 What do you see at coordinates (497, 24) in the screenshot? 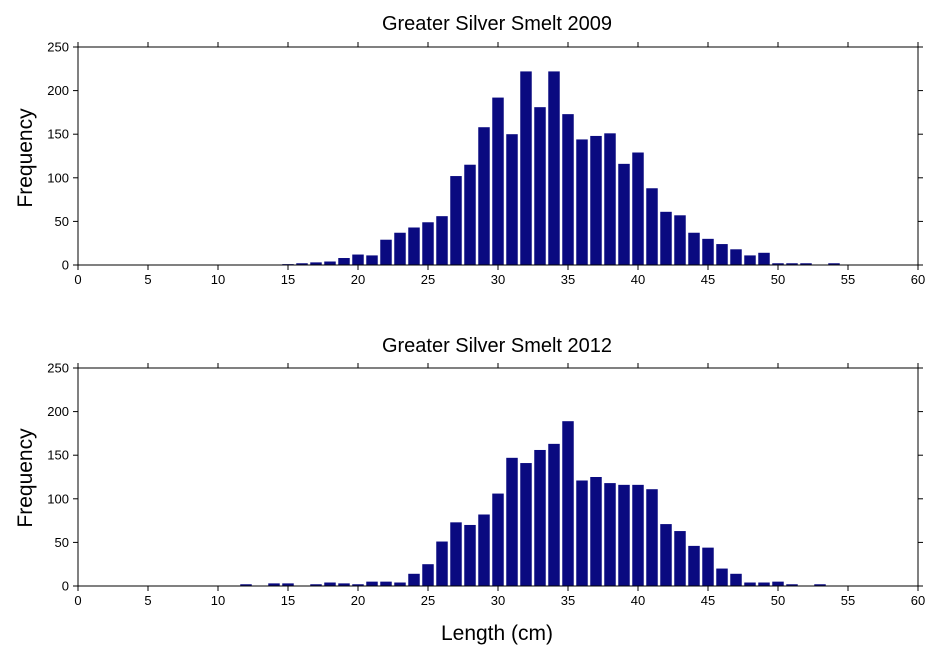
I see `chart-title: Greater Silver Smelt 2009` at bounding box center [497, 24].